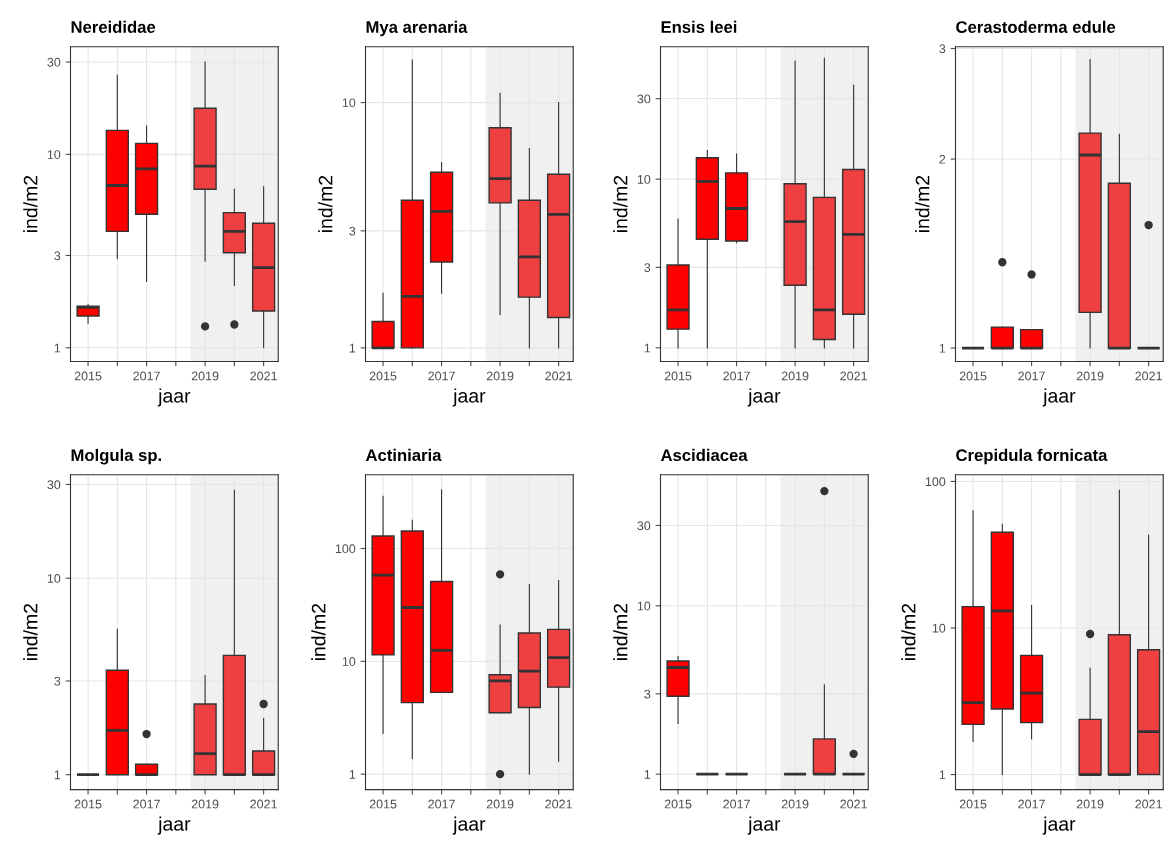 The width and height of the screenshot is (1175, 849). Describe the element at coordinates (417, 28) in the screenshot. I see `chart-title: Mya arenaria` at that location.